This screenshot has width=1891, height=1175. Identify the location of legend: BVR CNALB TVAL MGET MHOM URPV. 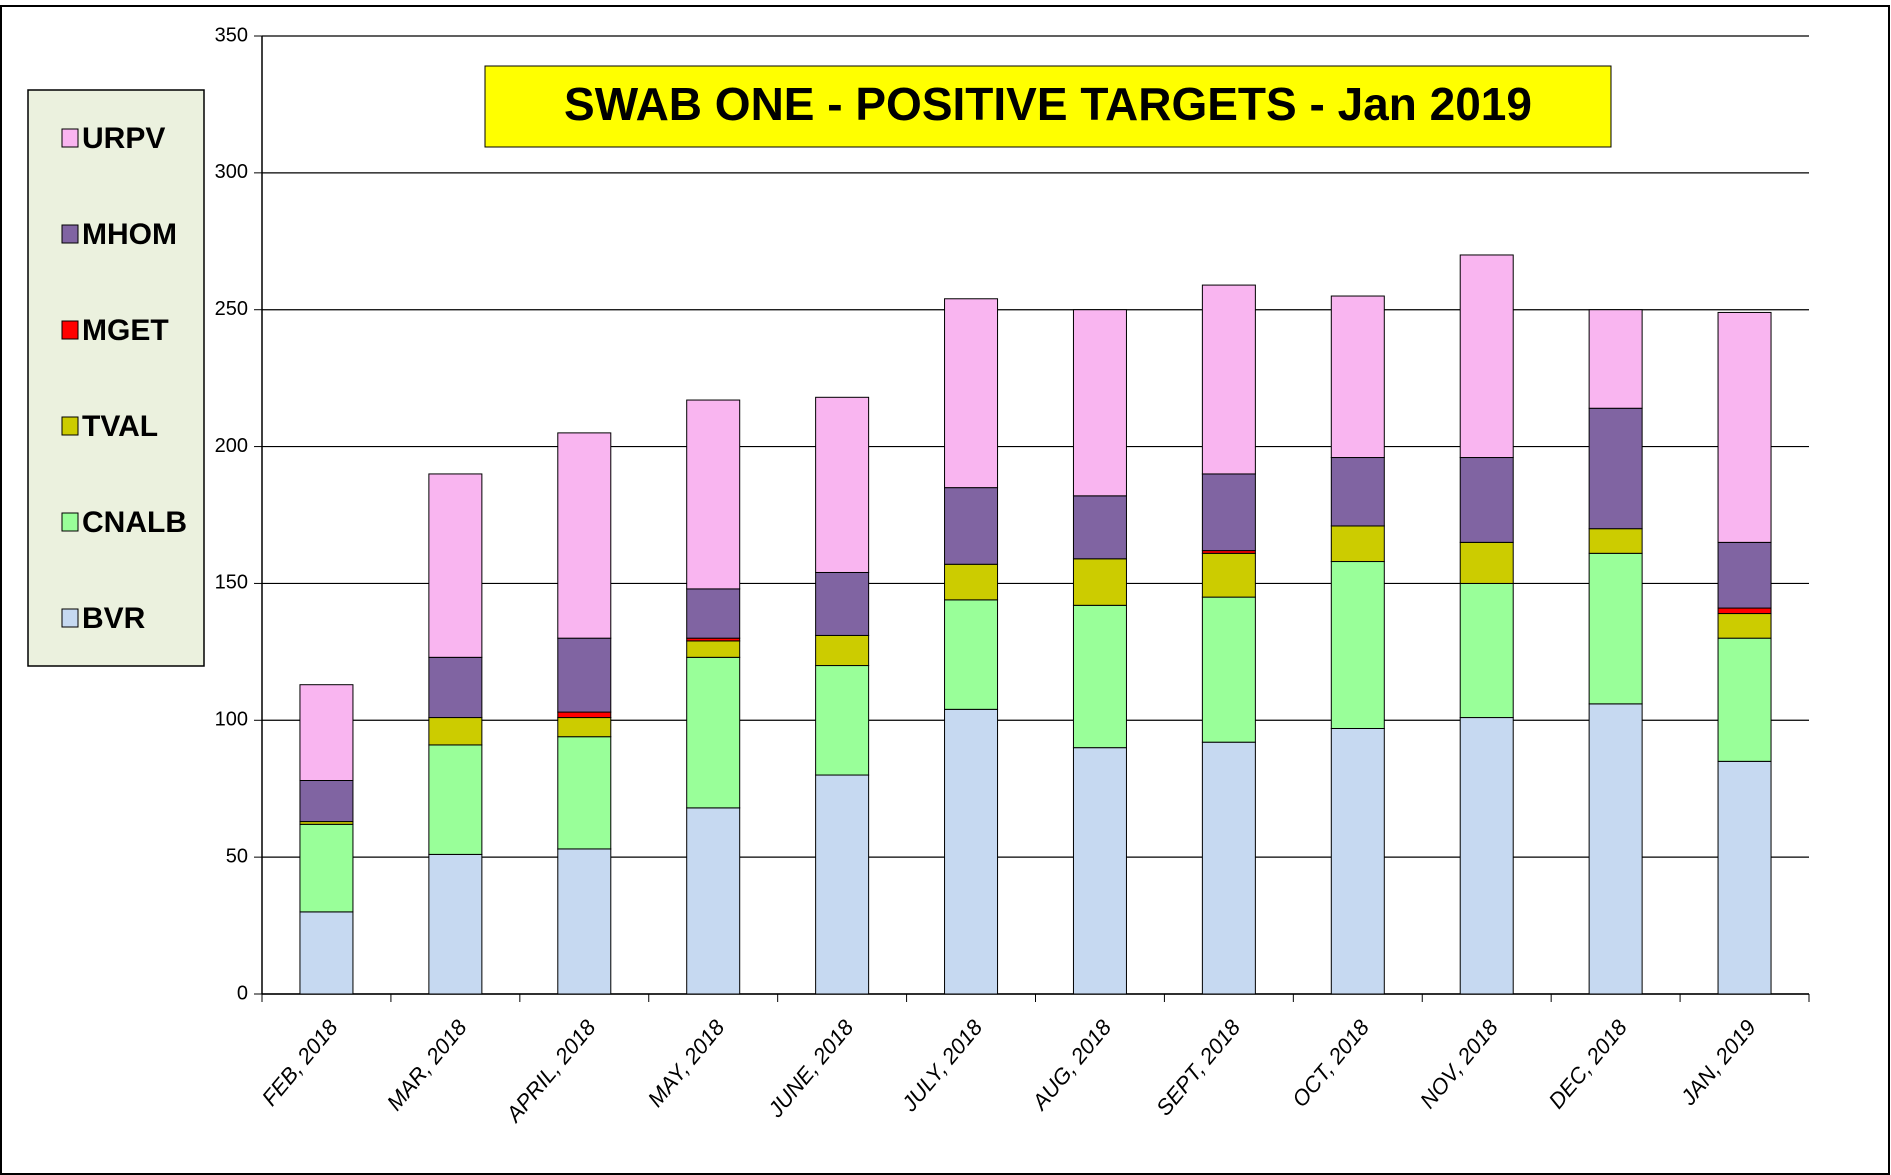
(124, 378).